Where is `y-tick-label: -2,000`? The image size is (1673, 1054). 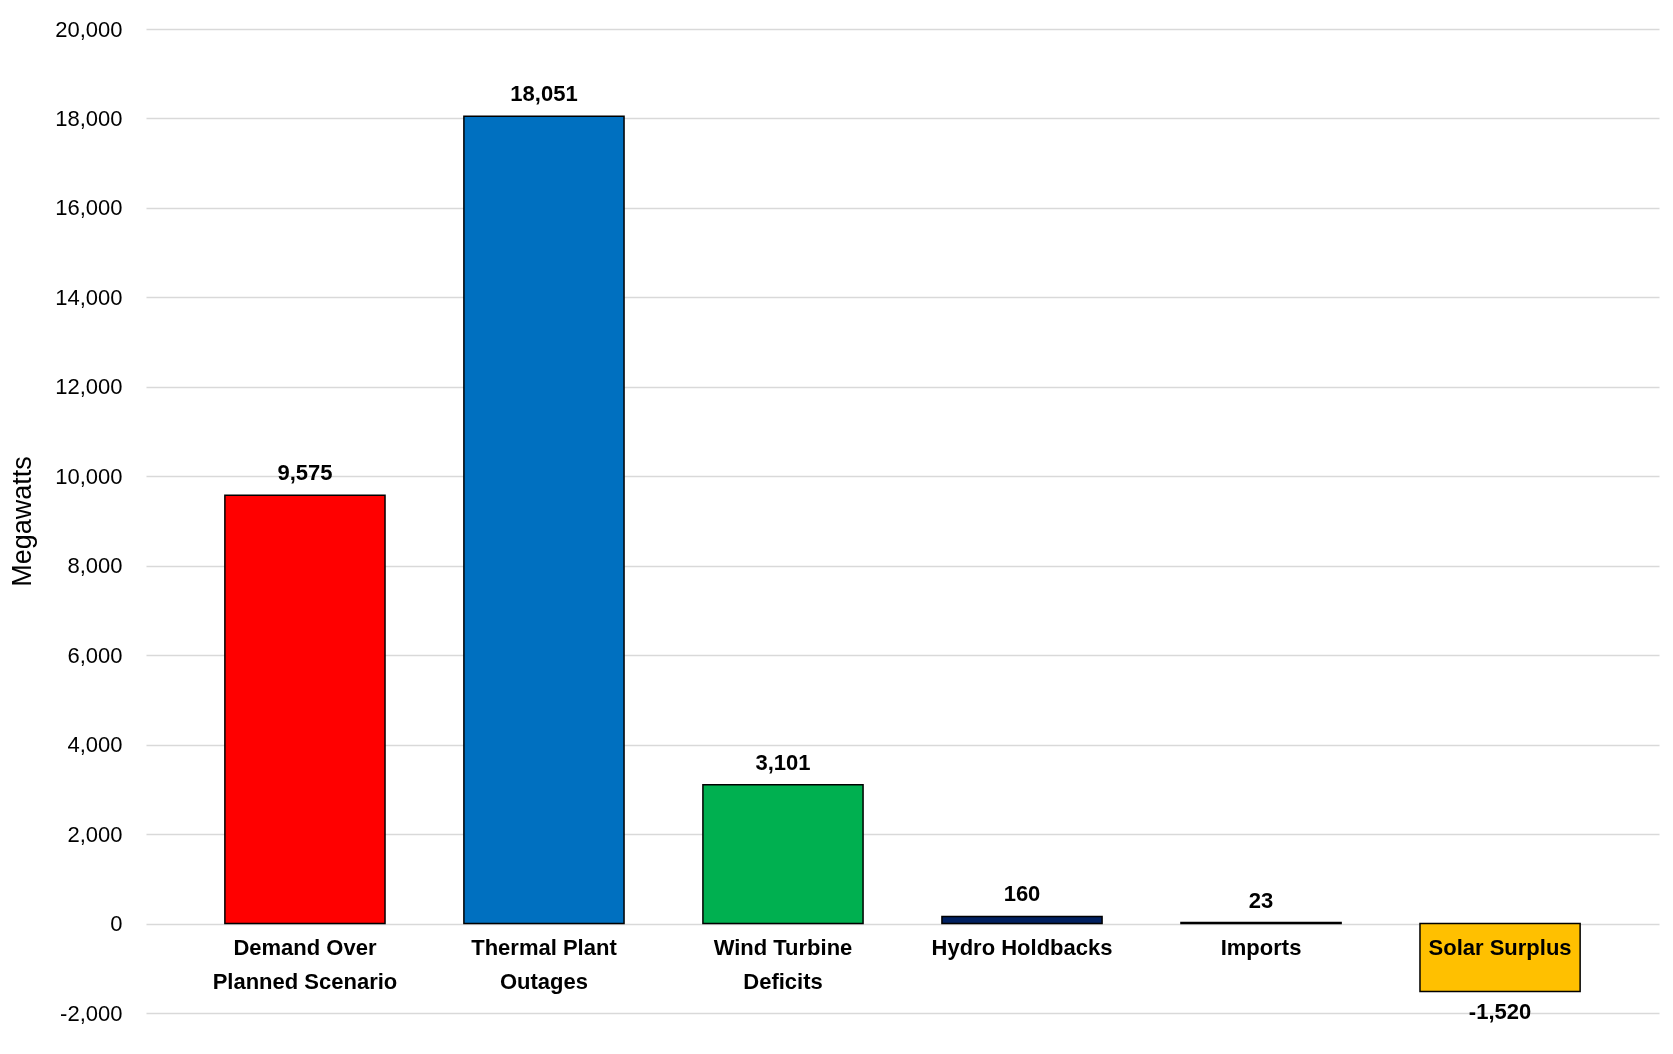 y-tick-label: -2,000 is located at coordinates (91, 1013).